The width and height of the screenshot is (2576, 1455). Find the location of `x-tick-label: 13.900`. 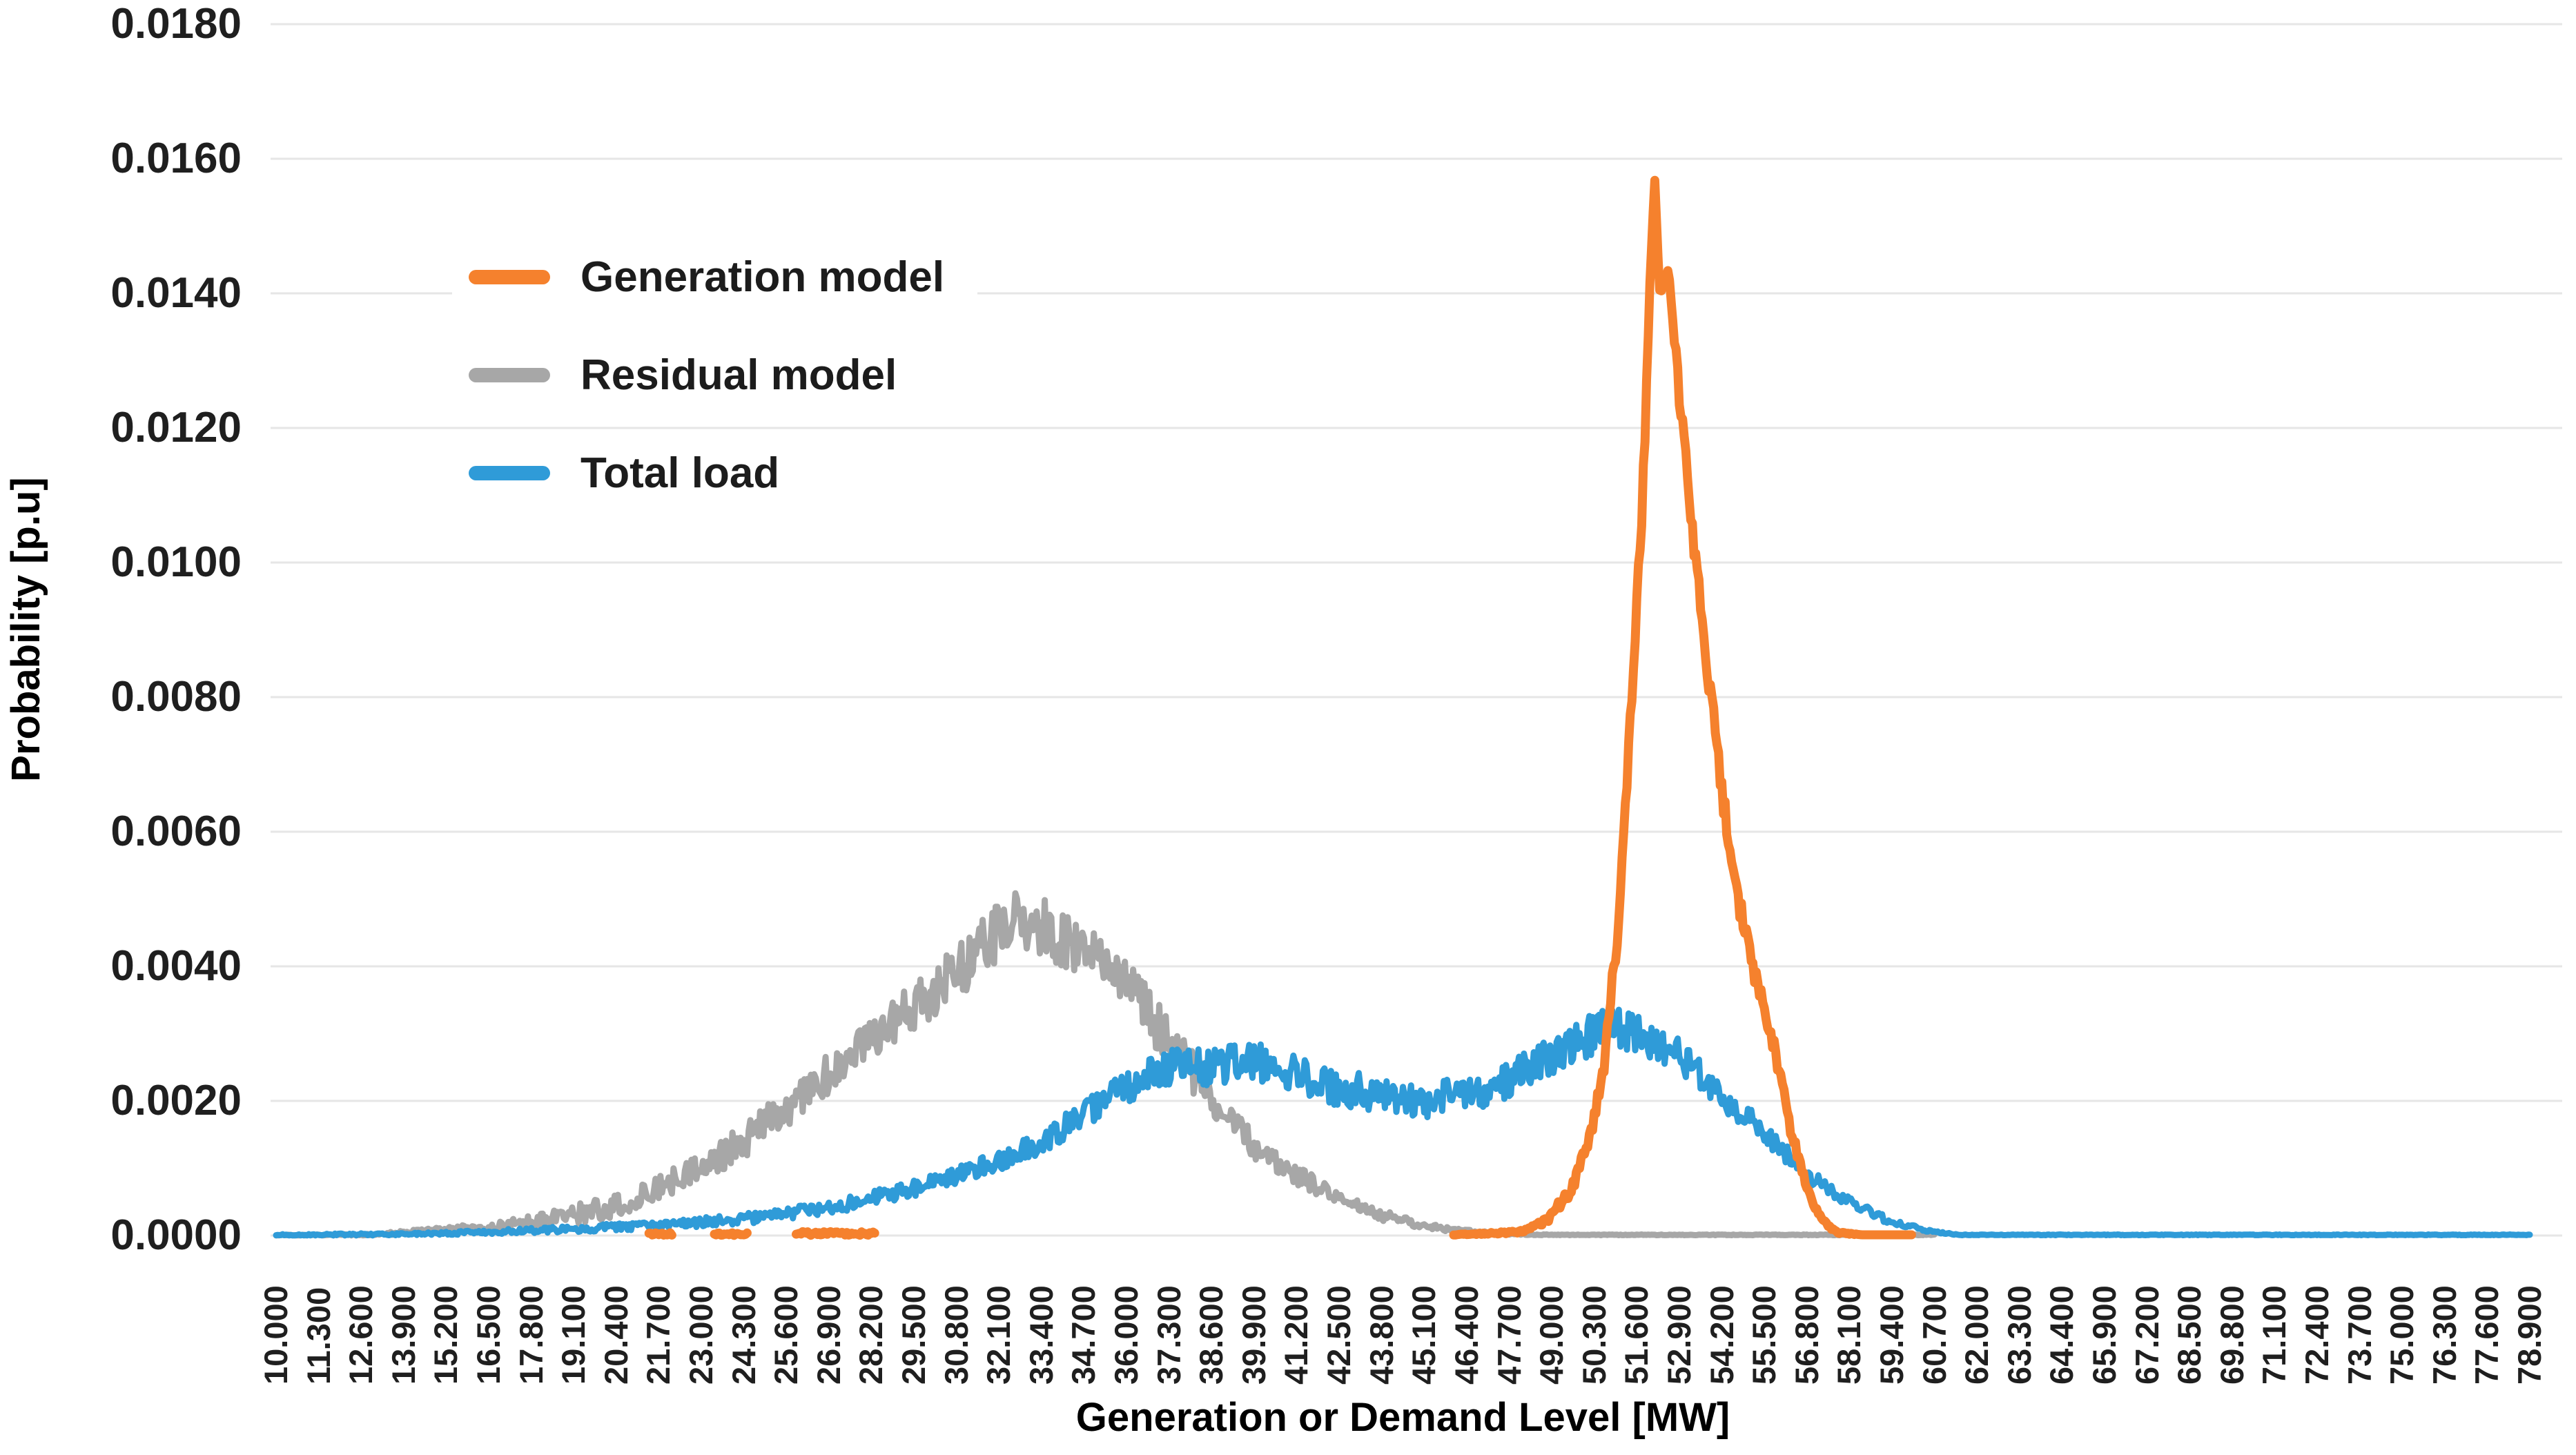

x-tick-label: 13.900 is located at coordinates (403, 1335).